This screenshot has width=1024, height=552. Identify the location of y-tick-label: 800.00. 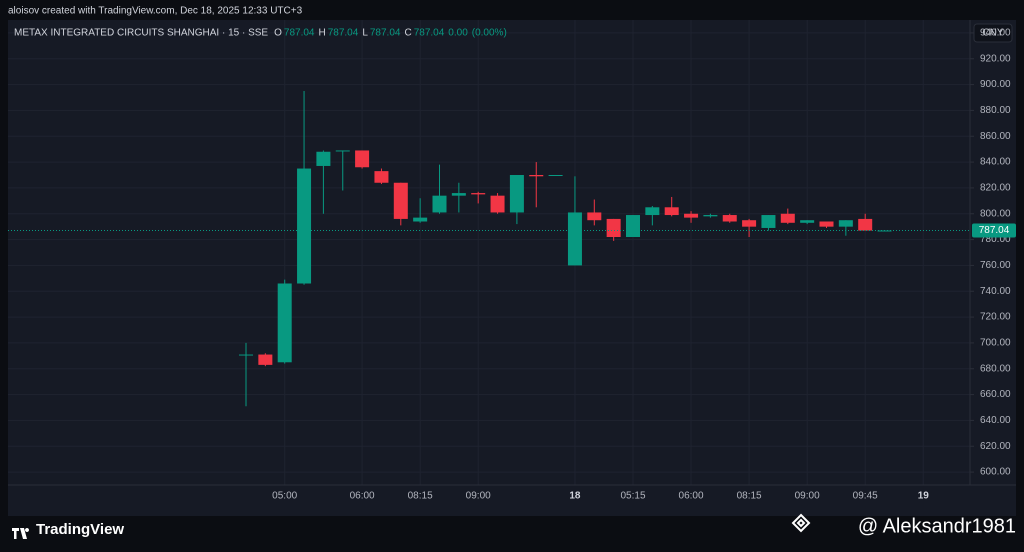
(995, 213).